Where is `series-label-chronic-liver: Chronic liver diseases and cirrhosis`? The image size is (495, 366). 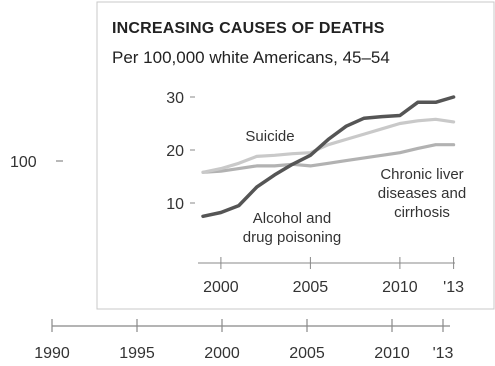
series-label-chronic-liver: Chronic liver diseases and cirrhosis is located at coordinates (422, 193).